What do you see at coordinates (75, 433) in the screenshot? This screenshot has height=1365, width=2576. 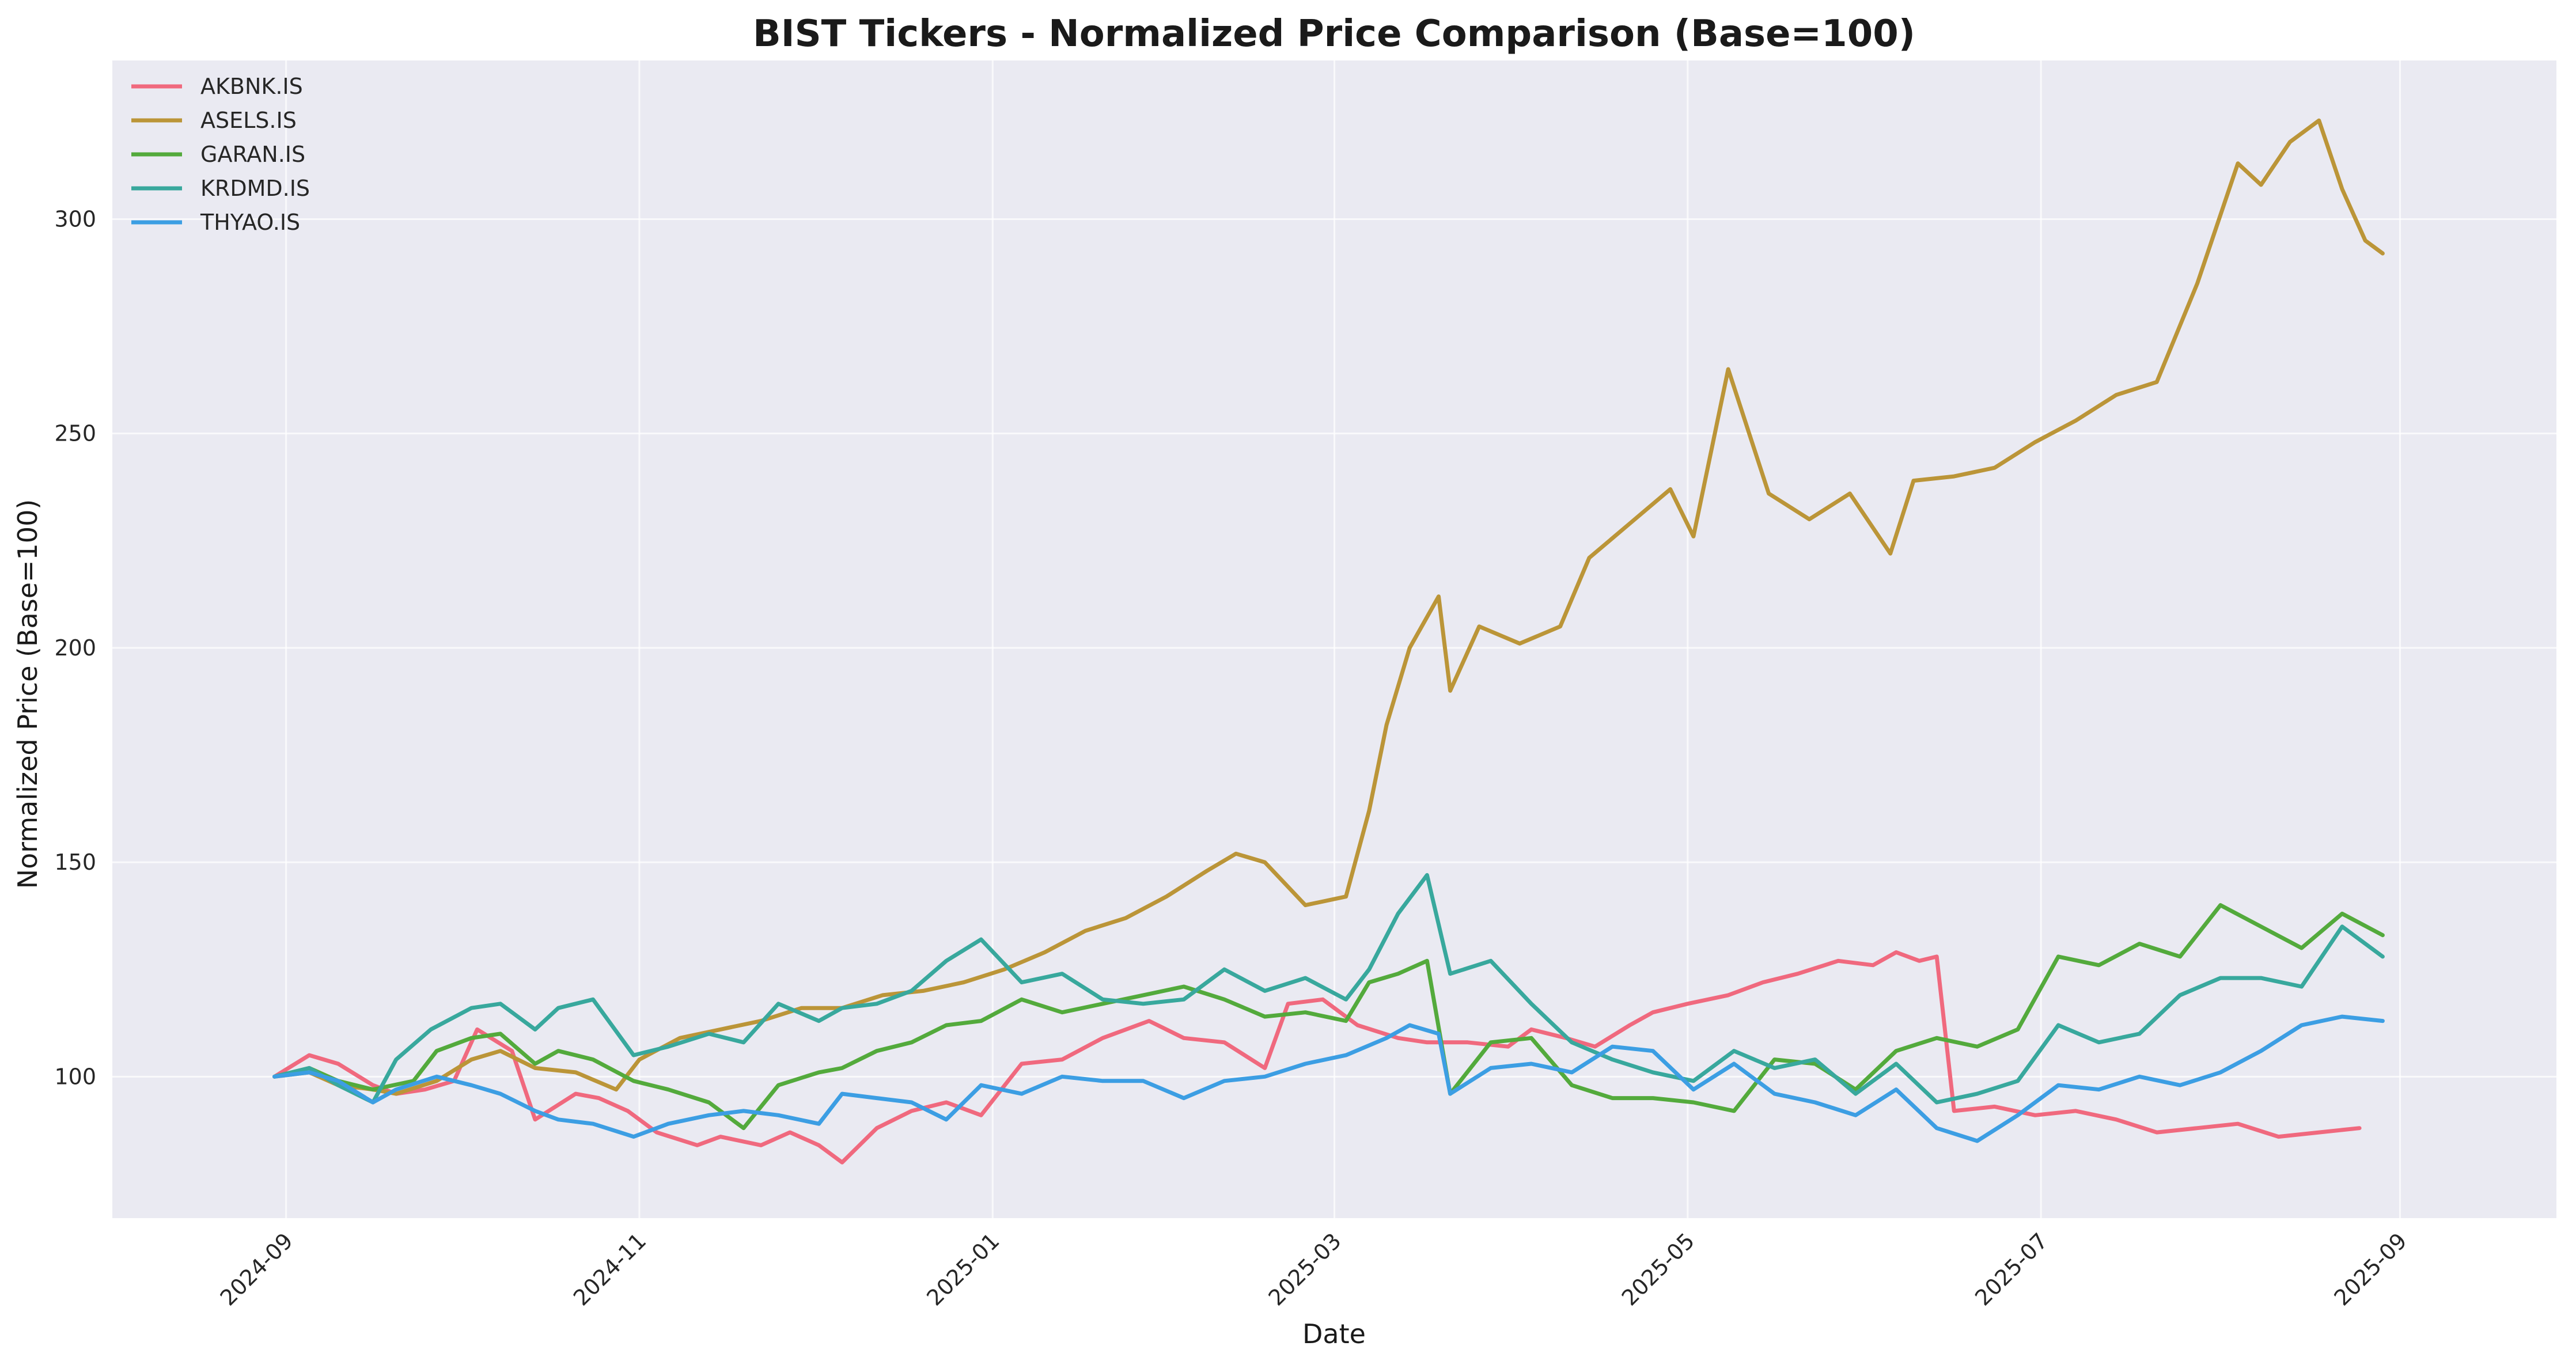 I see `y-tick-label: 250` at bounding box center [75, 433].